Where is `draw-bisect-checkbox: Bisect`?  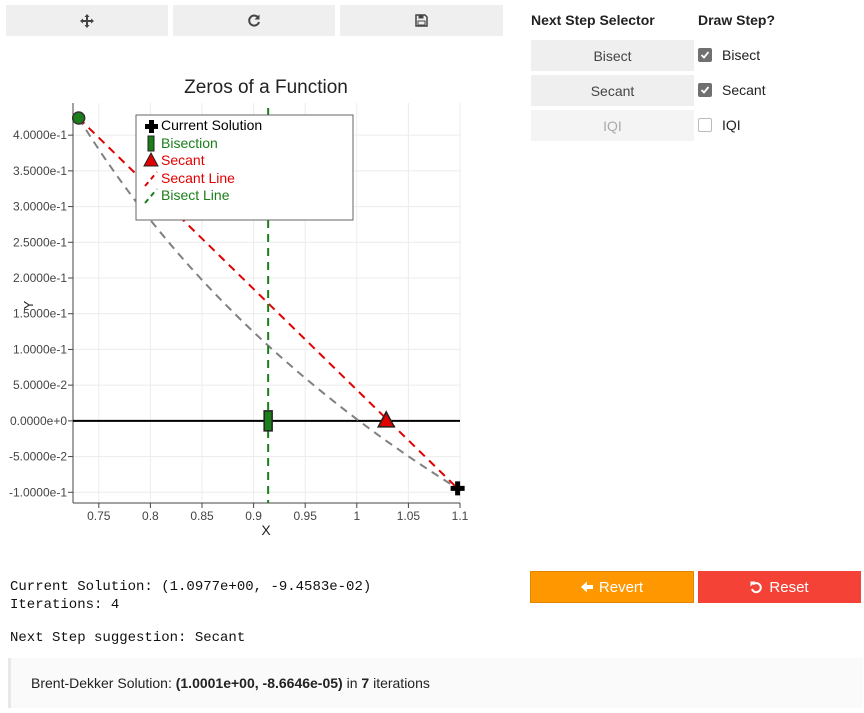 draw-bisect-checkbox: Bisect is located at coordinates (729, 55).